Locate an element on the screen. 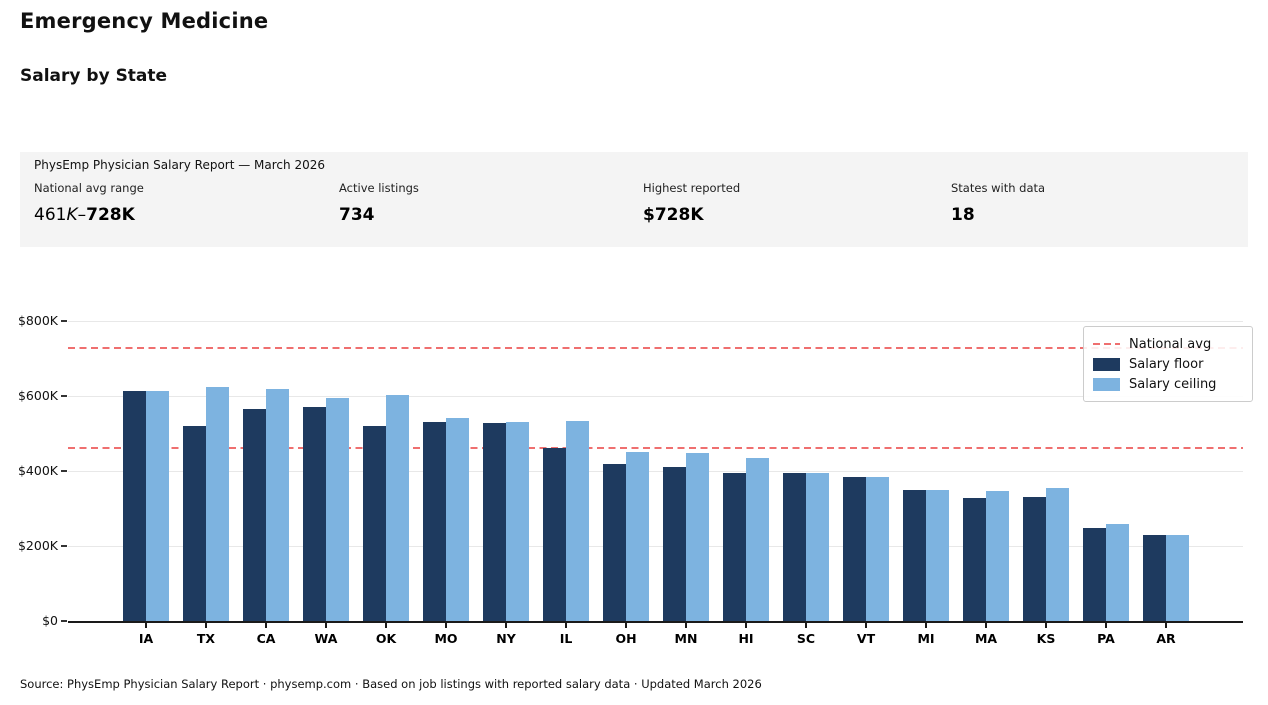  bar-floor-KS is located at coordinates (1034, 559).